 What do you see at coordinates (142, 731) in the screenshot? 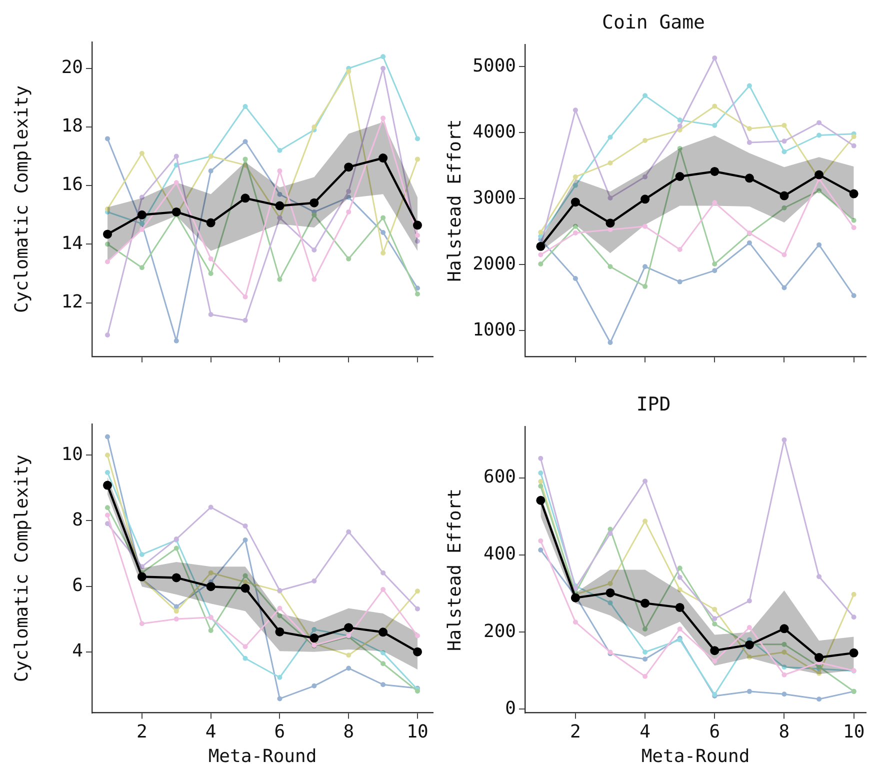
I see `x-tick-label: 2` at bounding box center [142, 731].